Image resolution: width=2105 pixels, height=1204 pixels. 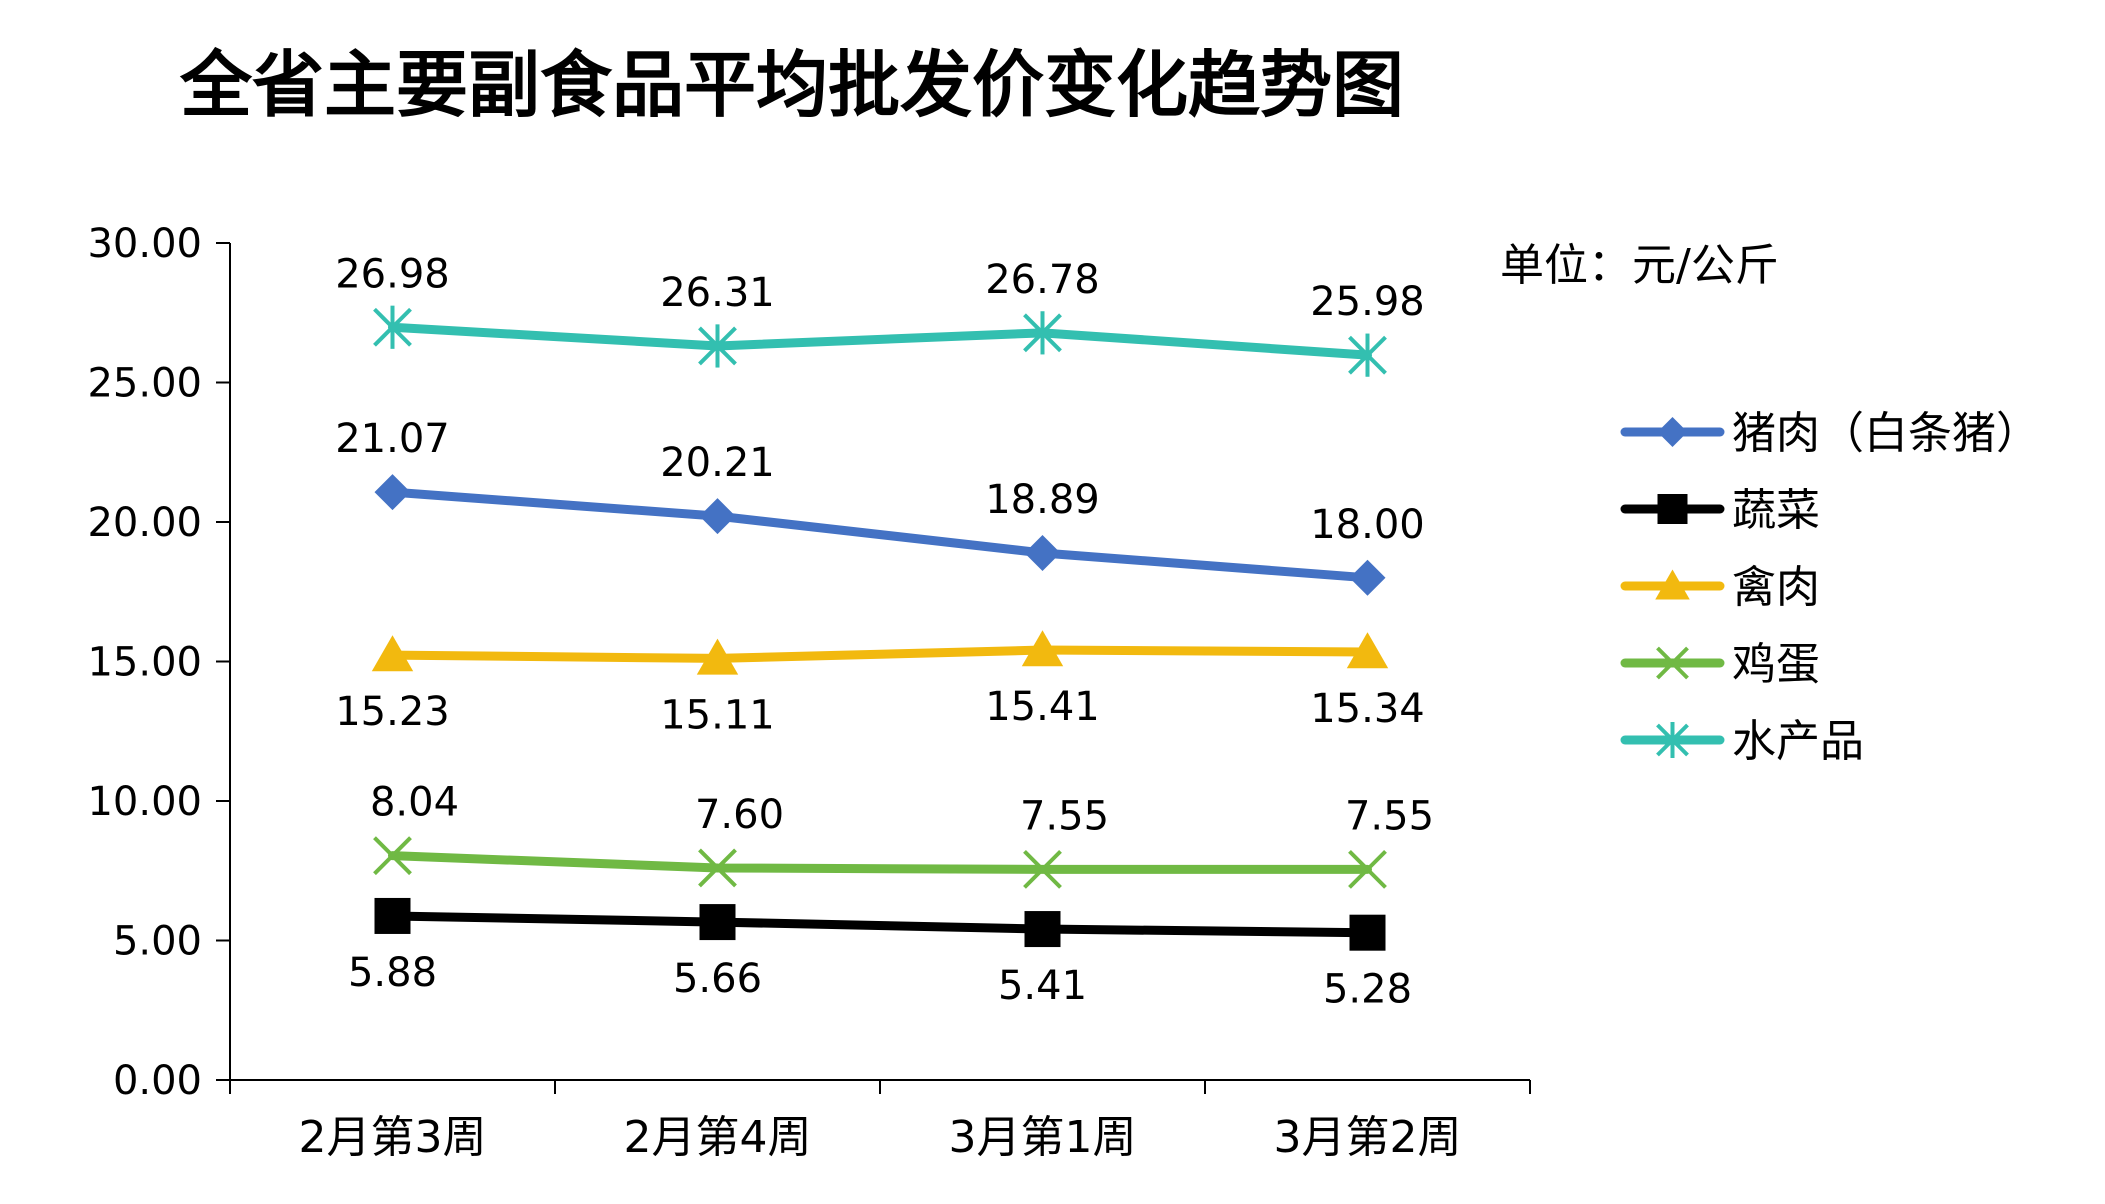 I want to click on series-4: 26.98 26.31 26.78 25.98, so click(x=880, y=314).